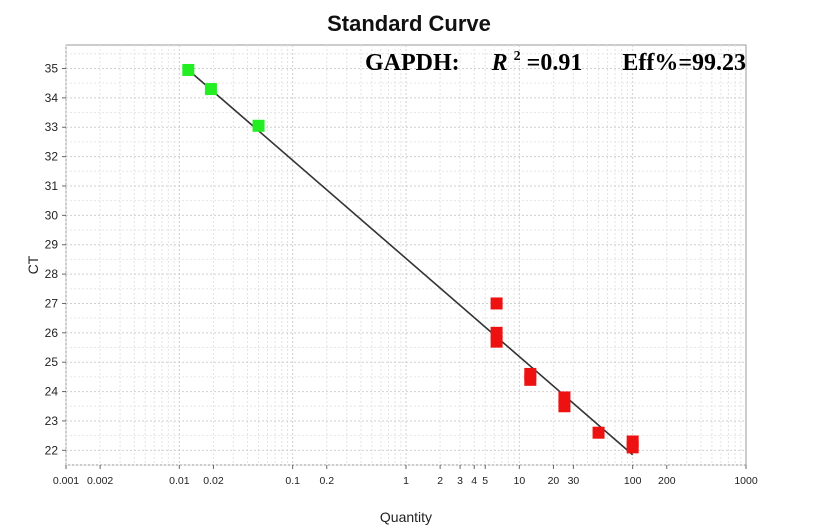 The height and width of the screenshot is (528, 826). I want to click on x-tick-label: 5, so click(485, 481).